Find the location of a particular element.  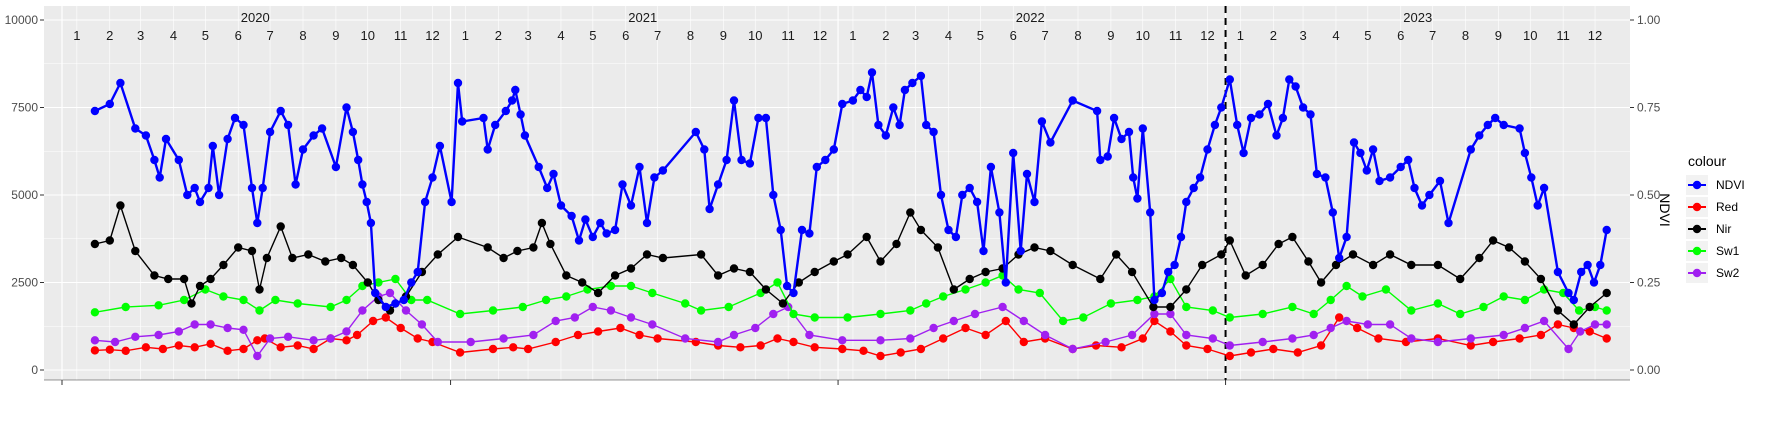

legend-title: colour is located at coordinates (1707, 161).